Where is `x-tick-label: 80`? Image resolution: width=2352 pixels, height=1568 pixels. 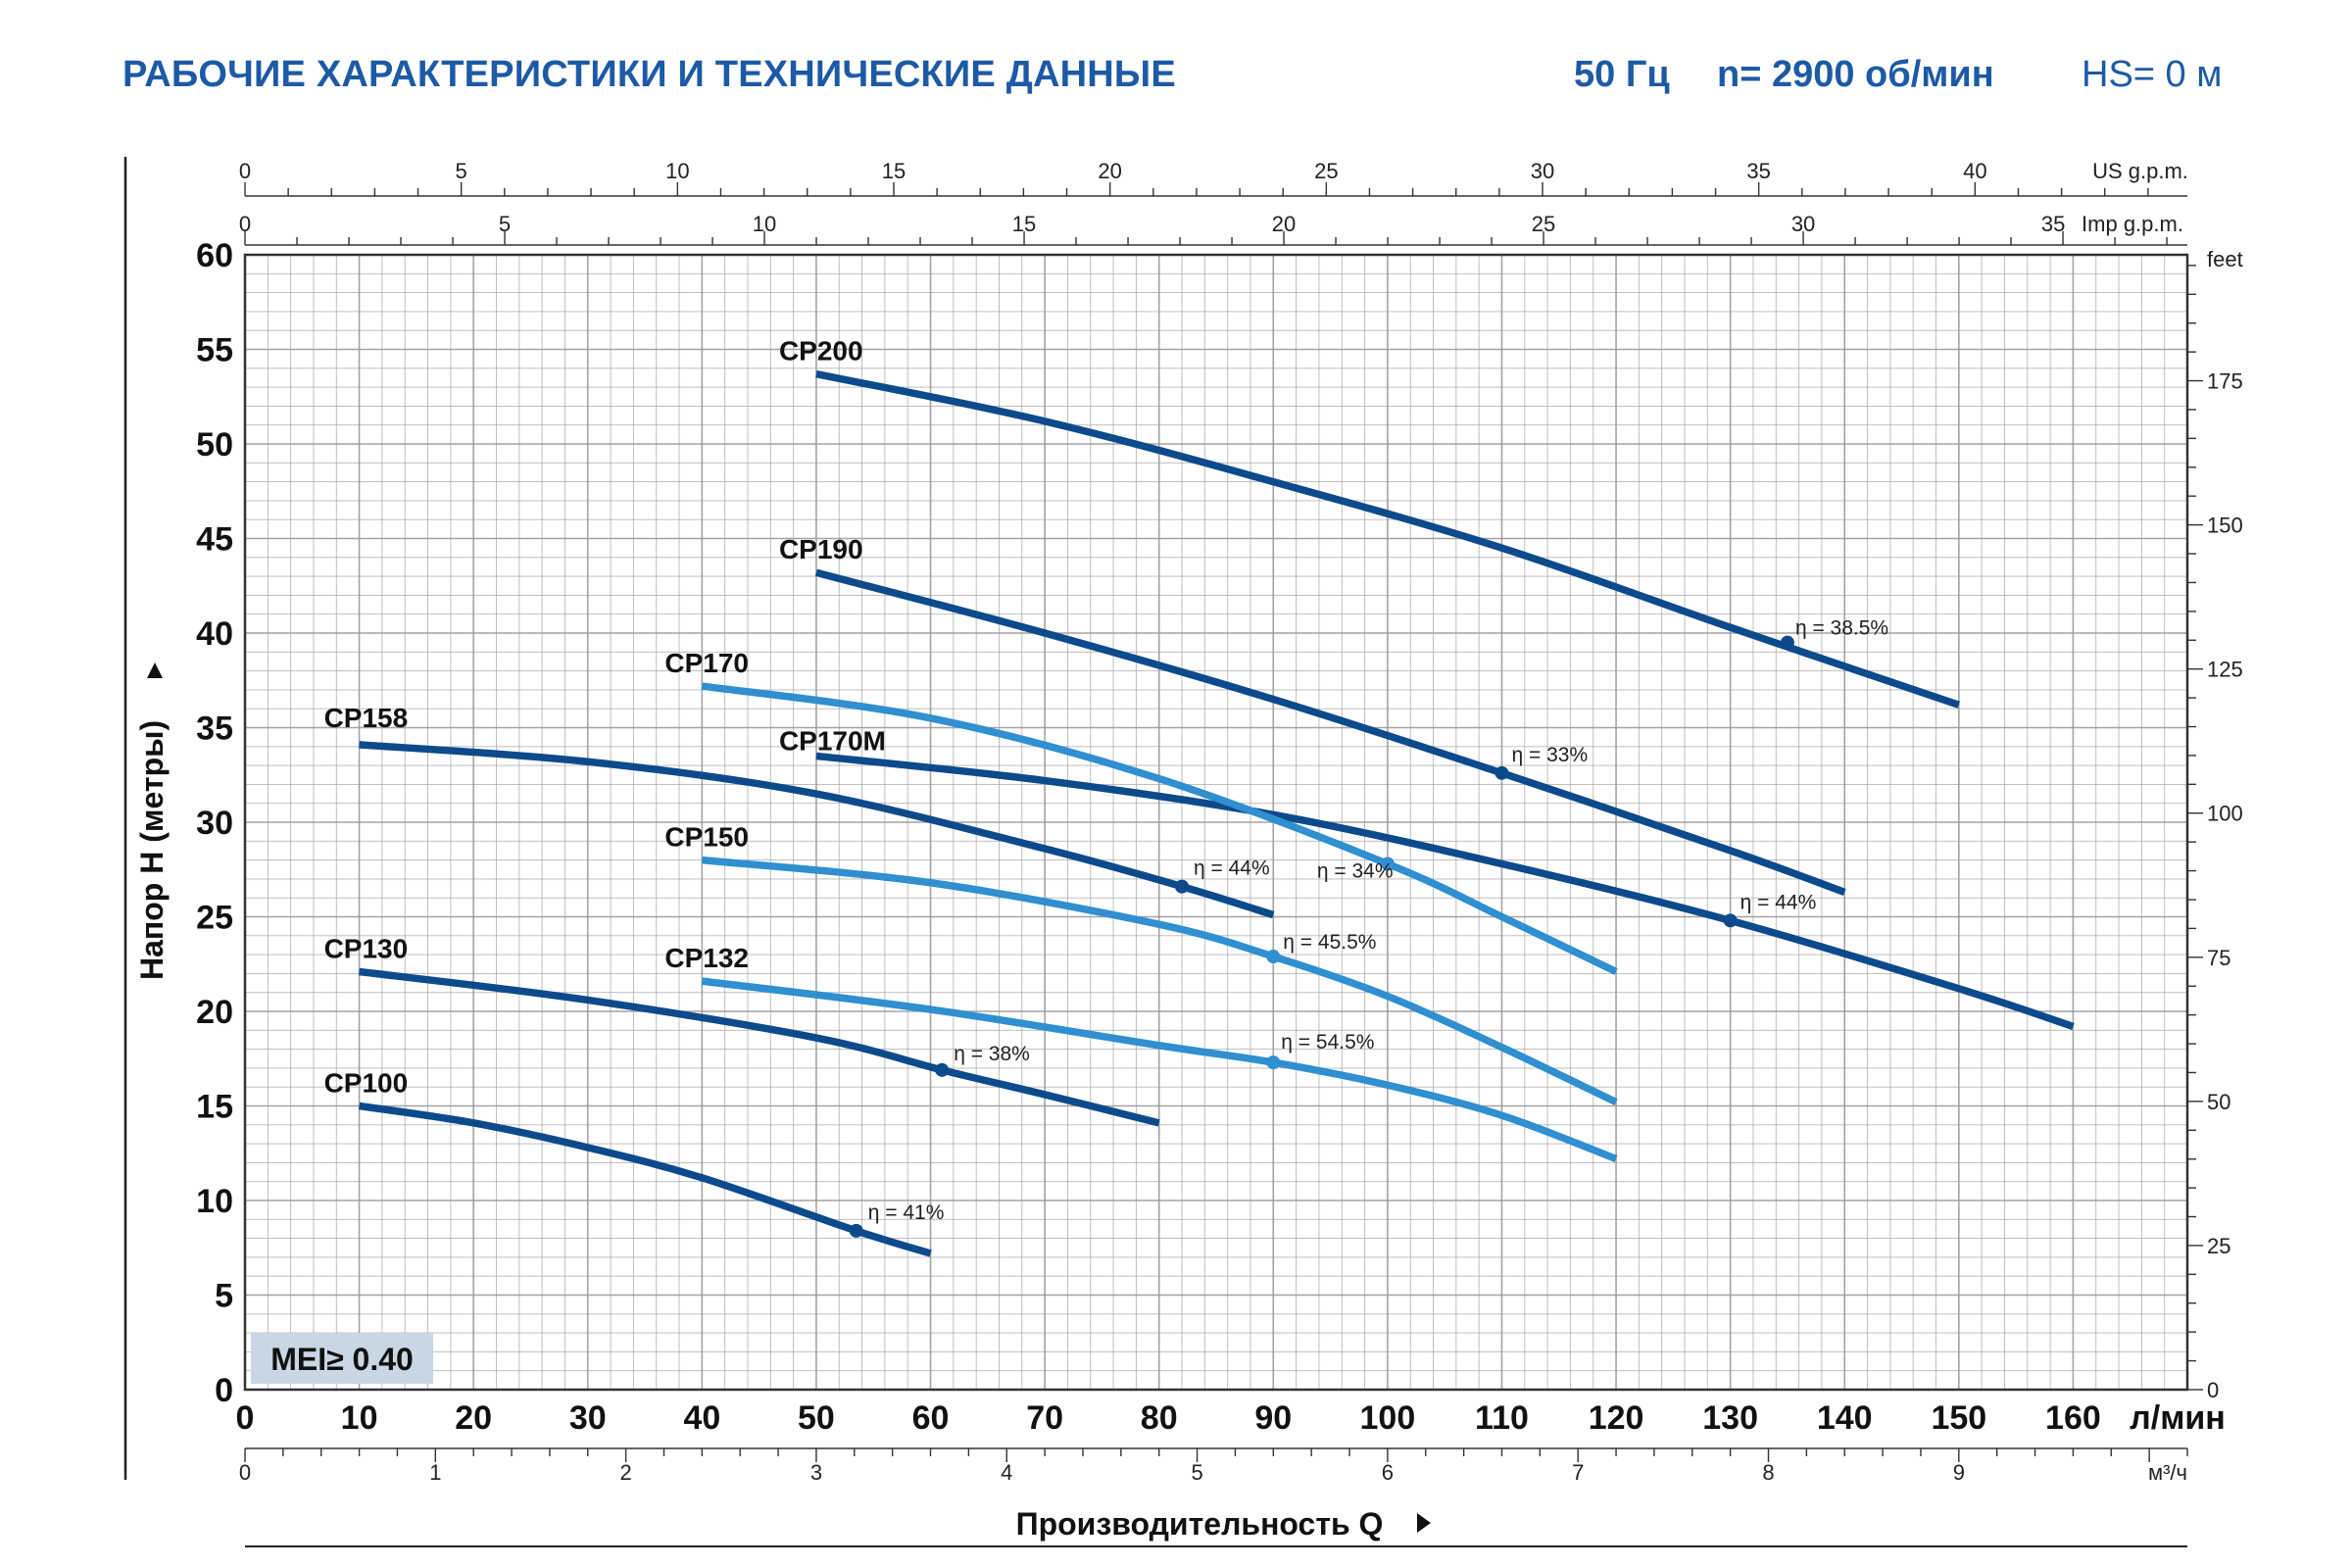 x-tick-label: 80 is located at coordinates (1159, 1418).